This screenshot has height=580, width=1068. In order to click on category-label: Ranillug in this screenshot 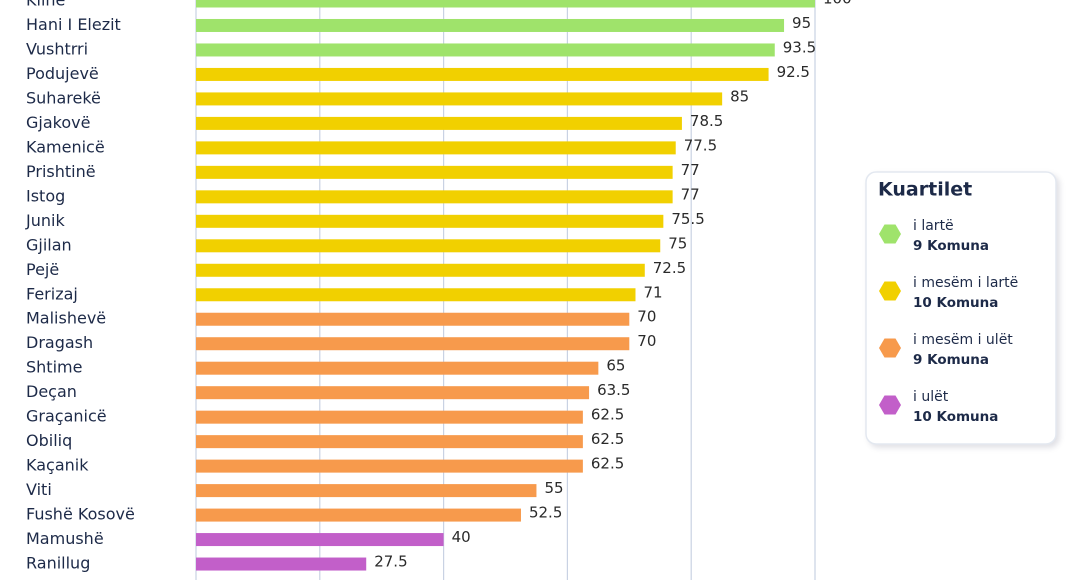, I will do `click(58, 563)`.